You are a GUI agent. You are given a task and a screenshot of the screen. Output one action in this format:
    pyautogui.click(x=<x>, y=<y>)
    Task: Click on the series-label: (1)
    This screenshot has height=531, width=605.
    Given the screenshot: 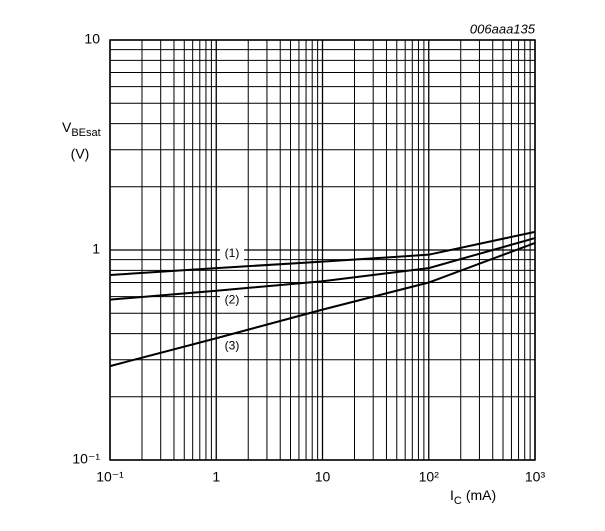 What is the action you would take?
    pyautogui.click(x=232, y=253)
    